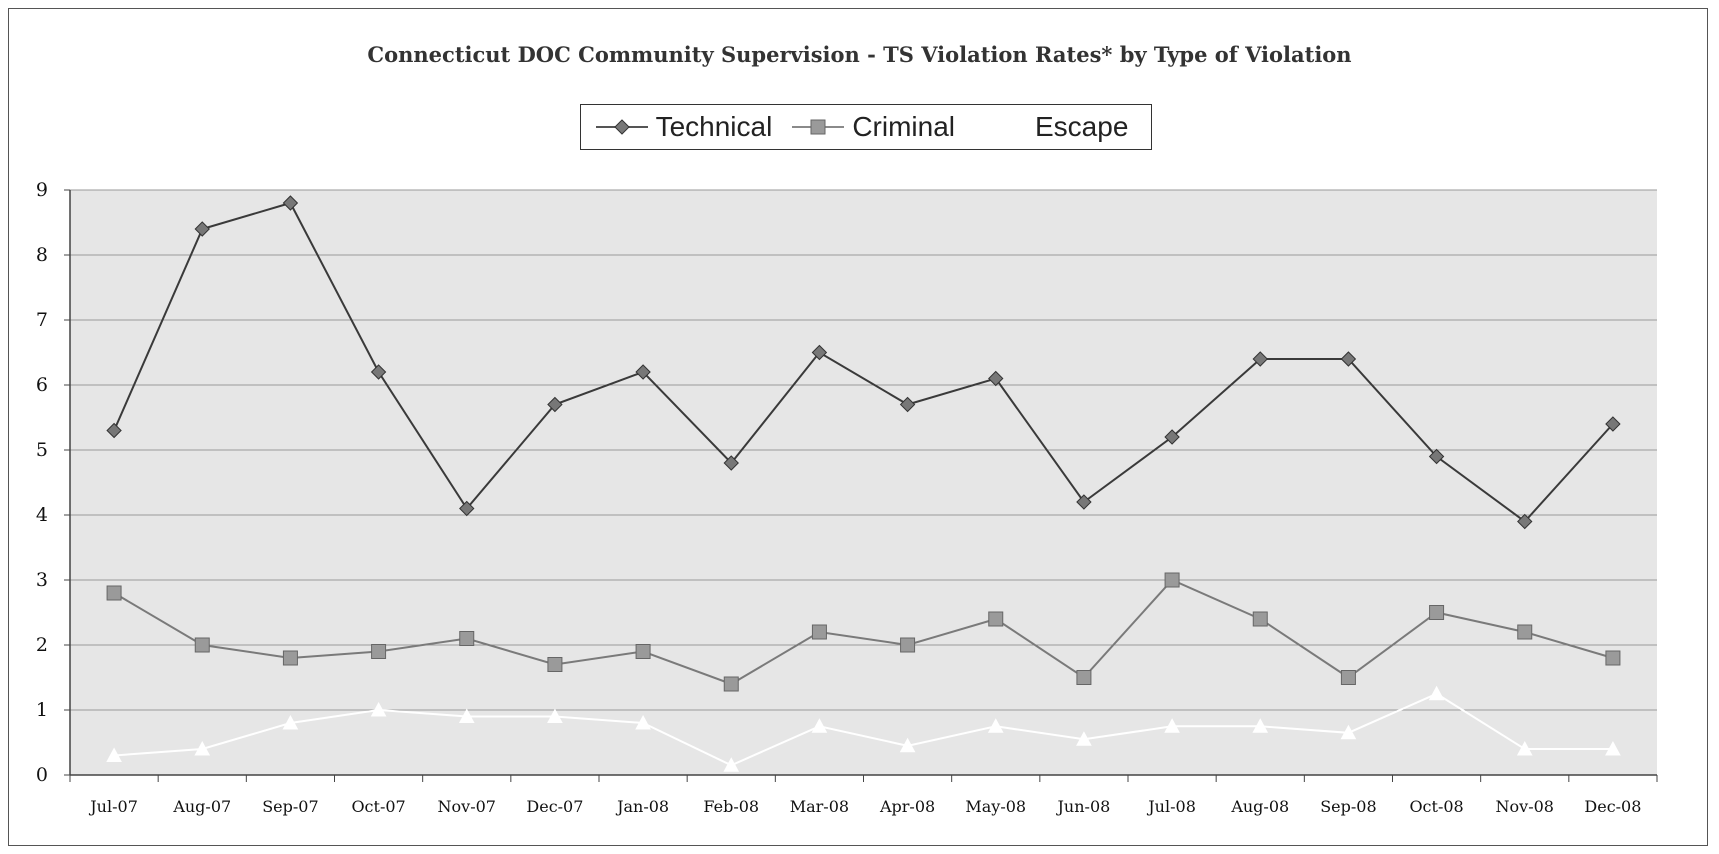 The width and height of the screenshot is (1719, 854). I want to click on legend-label-escape: Escape, so click(1082, 126).